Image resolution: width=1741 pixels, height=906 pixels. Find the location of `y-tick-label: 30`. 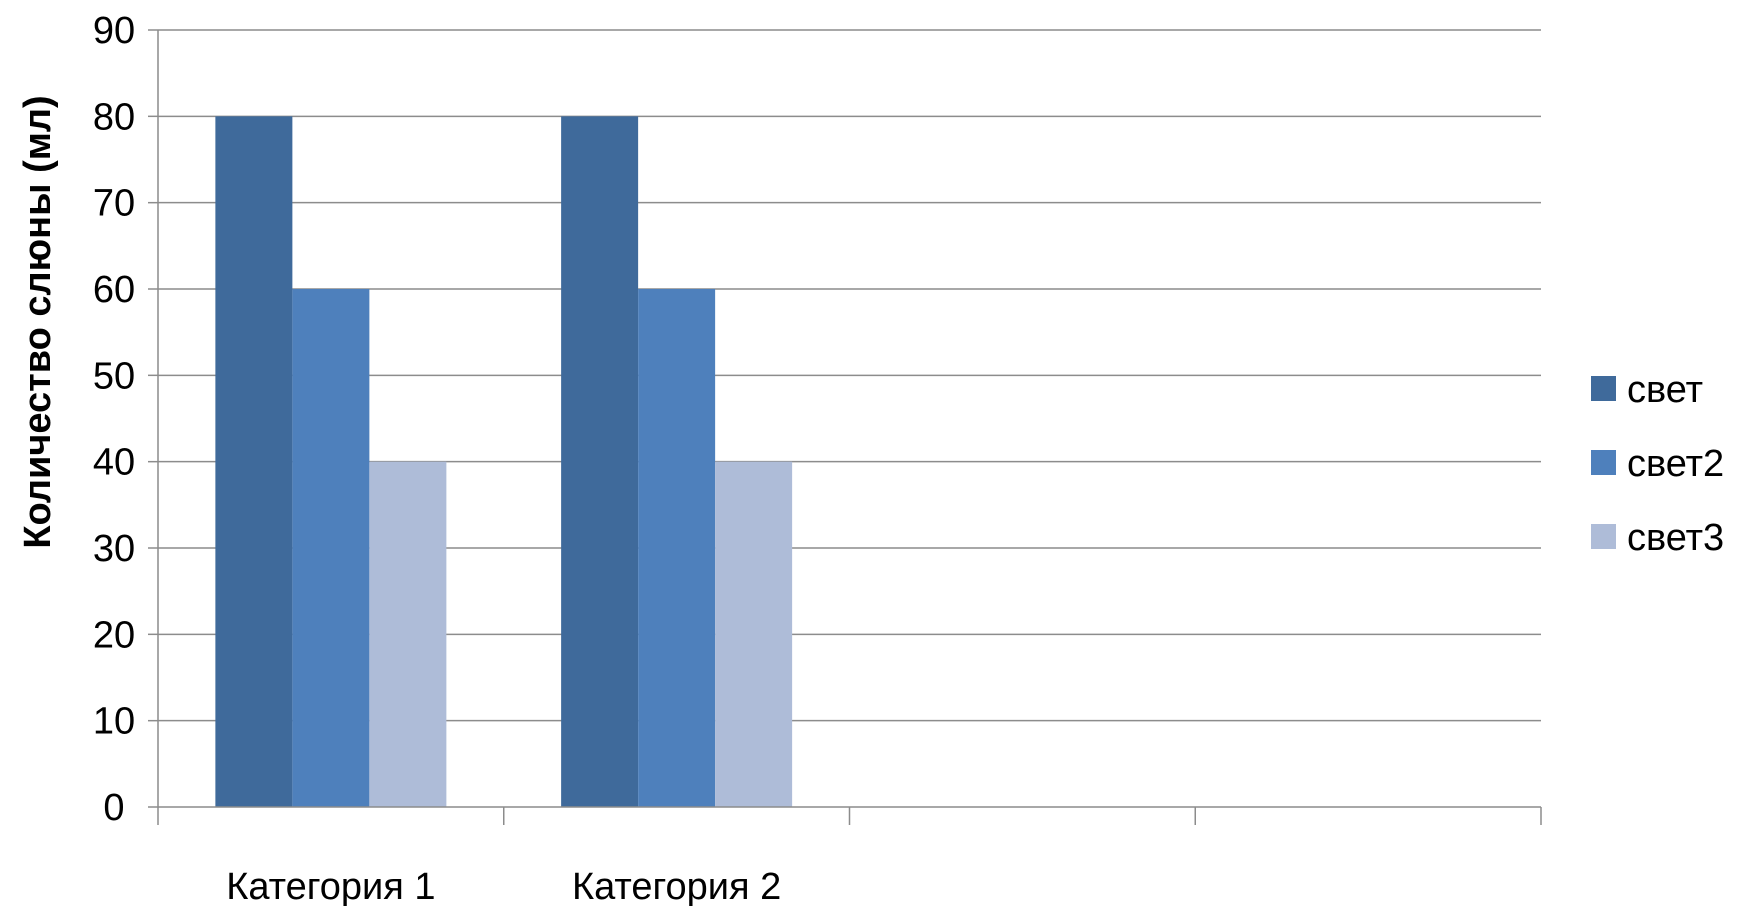

y-tick-label: 30 is located at coordinates (114, 549).